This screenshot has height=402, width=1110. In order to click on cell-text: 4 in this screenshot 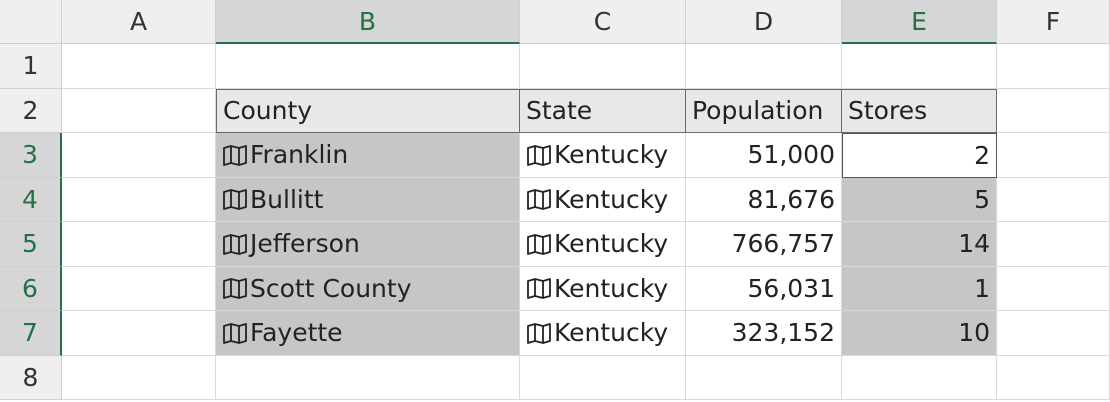, I will do `click(30, 199)`.